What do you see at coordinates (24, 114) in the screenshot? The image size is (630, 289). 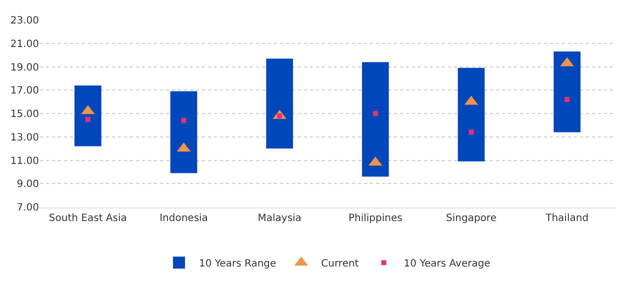 I see `y-tick-label: 15.00` at bounding box center [24, 114].